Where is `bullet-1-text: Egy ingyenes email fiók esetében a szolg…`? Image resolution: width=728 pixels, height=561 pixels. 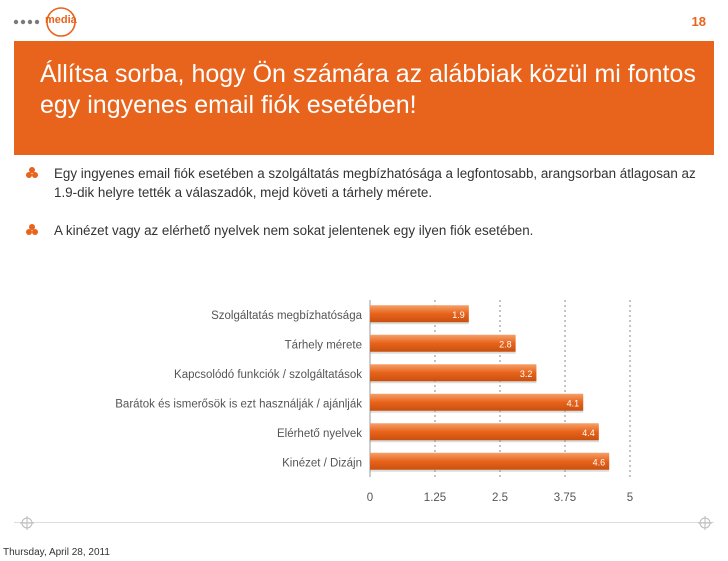 bullet-1-text: Egy ingyenes email fiók esetében a szolg… is located at coordinates (375, 183).